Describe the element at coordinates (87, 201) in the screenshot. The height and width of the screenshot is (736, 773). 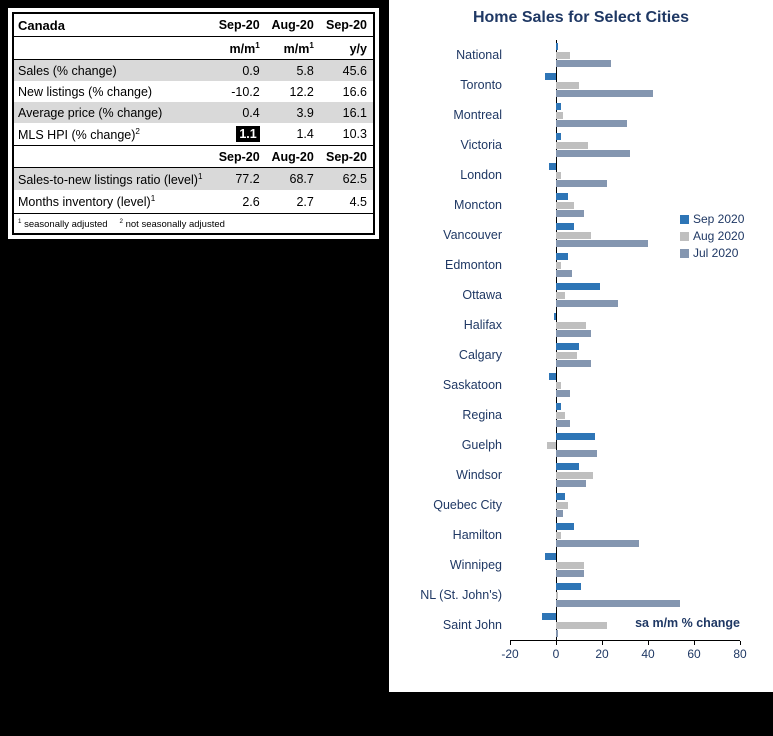
I see `row-label: Months inventory (level)1` at that location.